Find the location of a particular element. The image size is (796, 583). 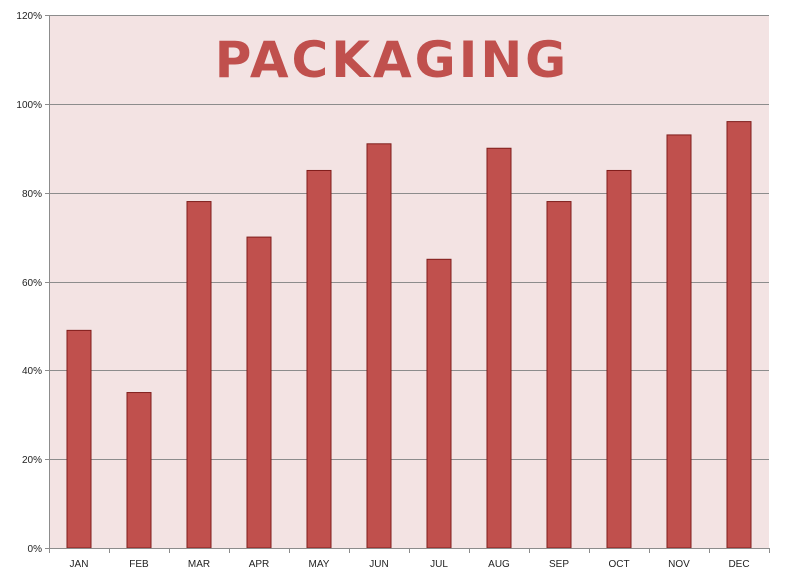

x-tick-label: JAN is located at coordinates (79, 564).